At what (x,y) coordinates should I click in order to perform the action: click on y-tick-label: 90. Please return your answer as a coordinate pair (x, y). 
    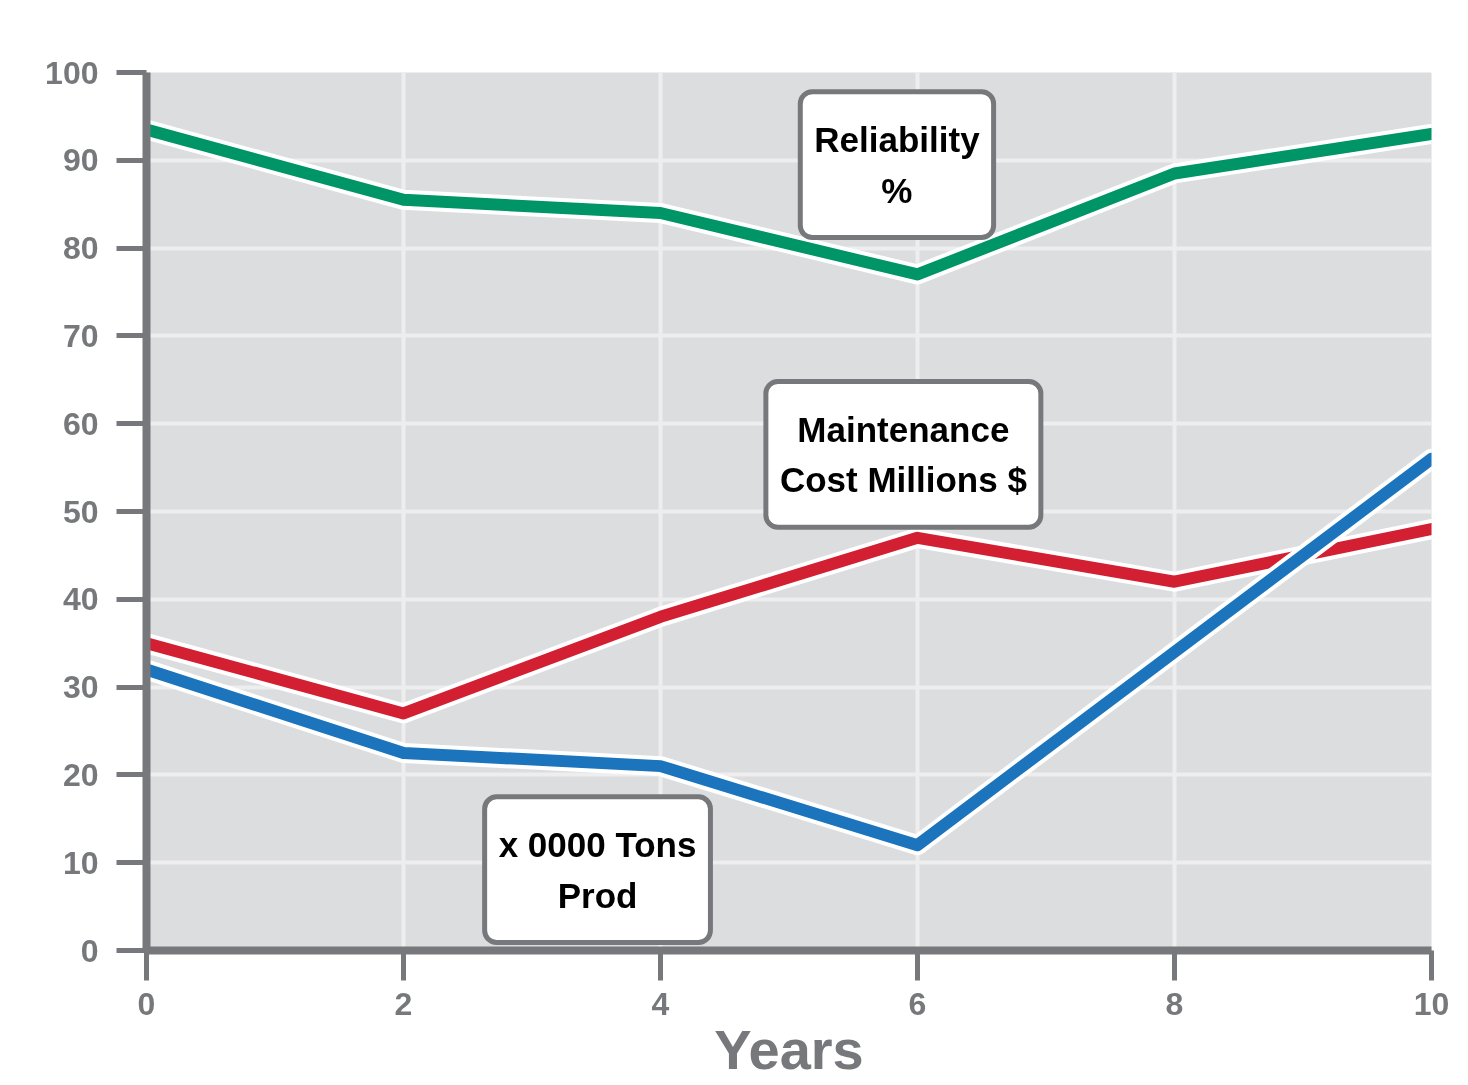
    Looking at the image, I should click on (80, 160).